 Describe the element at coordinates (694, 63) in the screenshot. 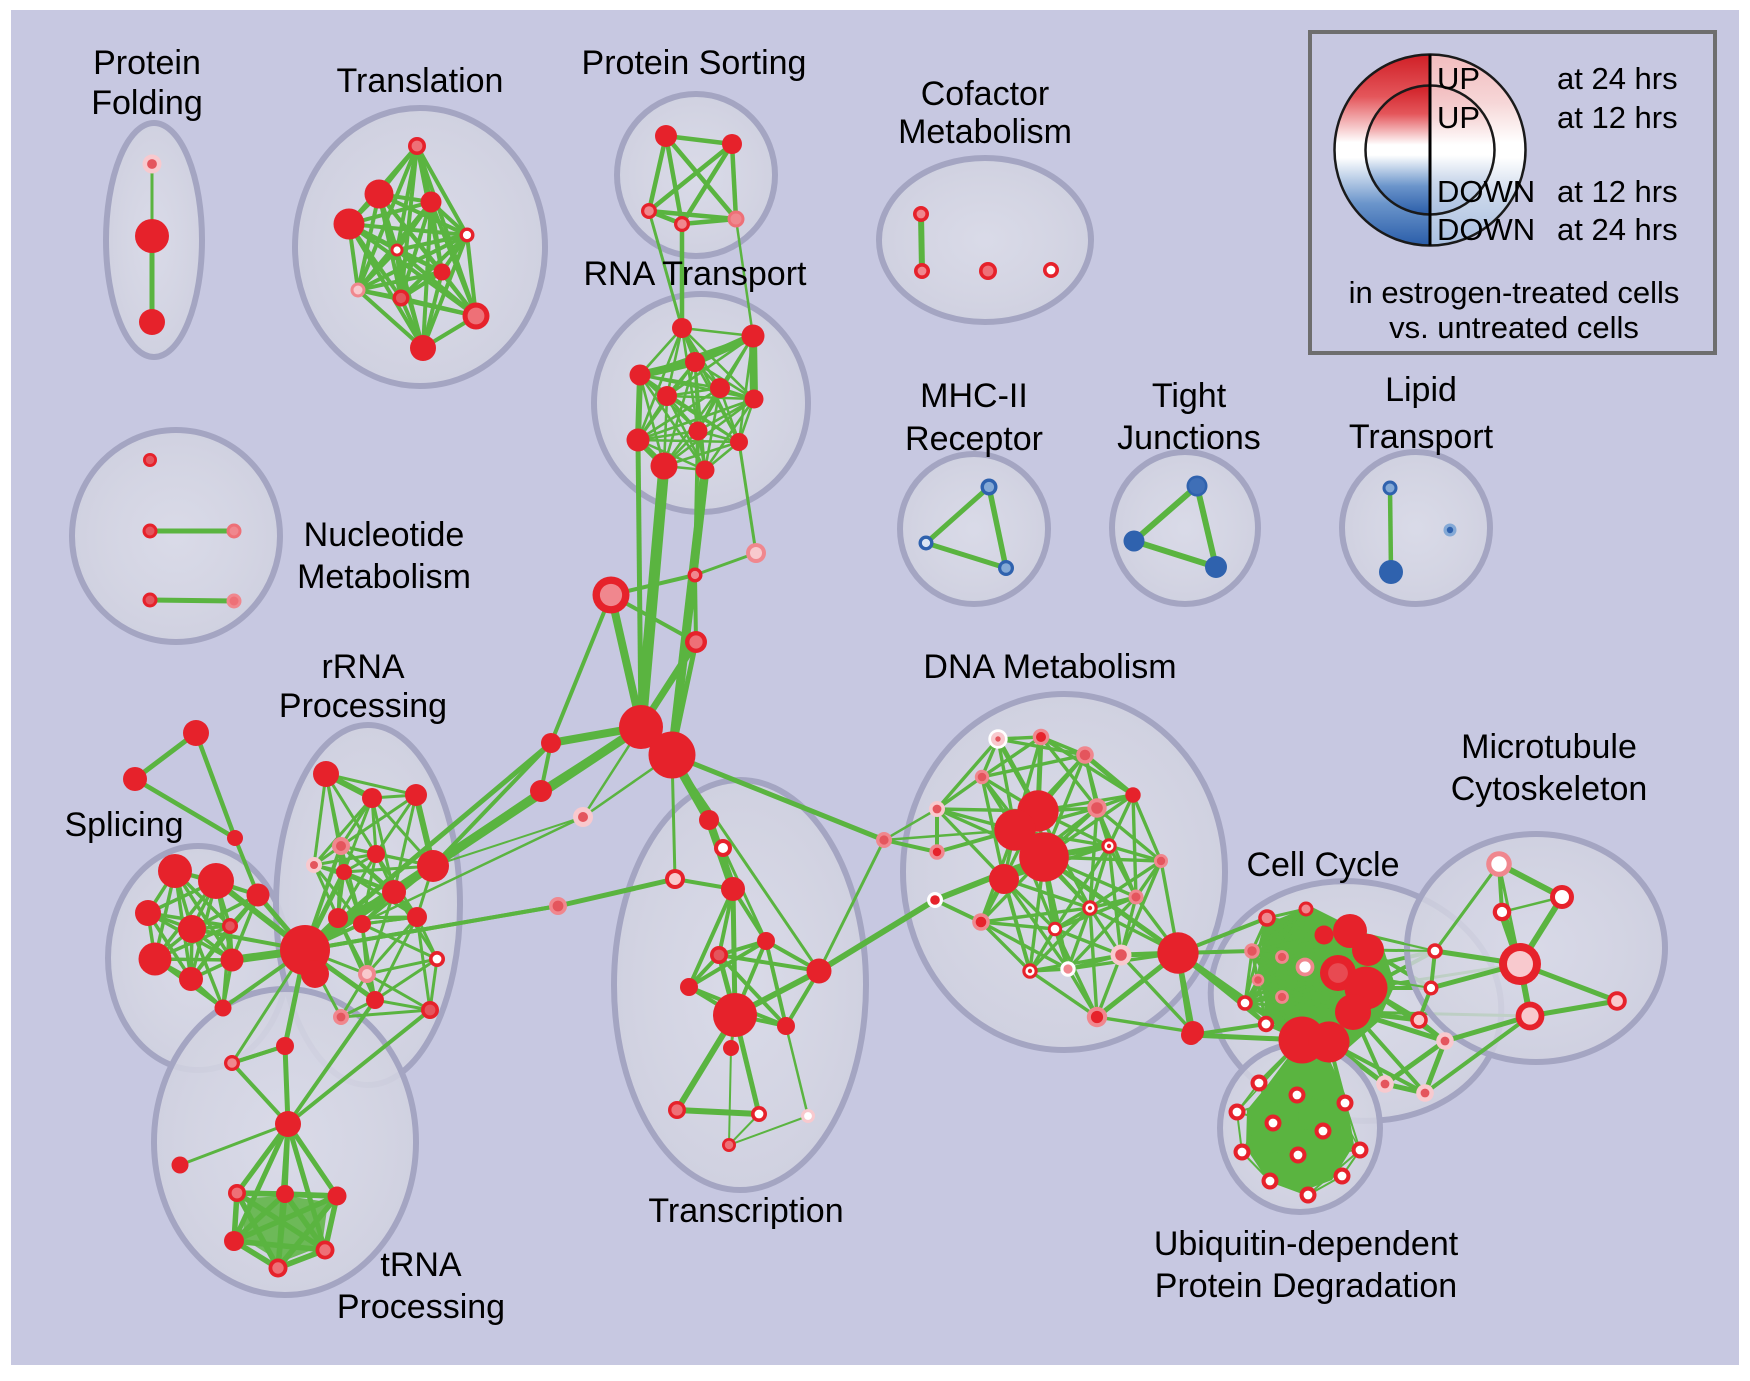

I see `svg-text: Protein Sorting` at that location.